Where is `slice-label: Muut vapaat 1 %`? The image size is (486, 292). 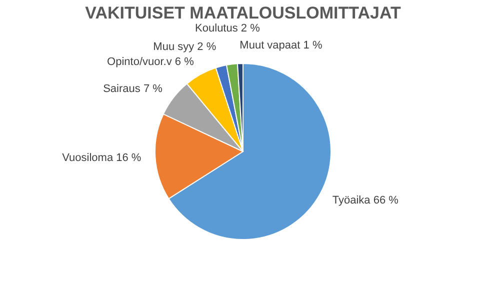
slice-label: Muut vapaat 1 % is located at coordinates (281, 46).